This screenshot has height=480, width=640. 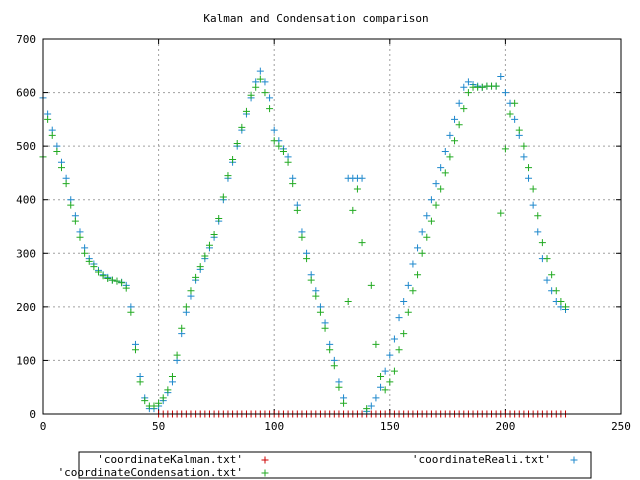 I want to click on y-tick-label: 0, so click(x=32, y=414).